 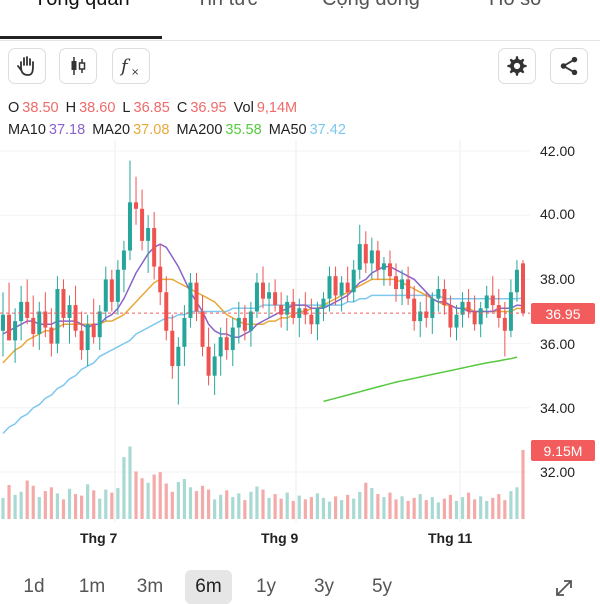 What do you see at coordinates (569, 66) in the screenshot?
I see `share-button` at bounding box center [569, 66].